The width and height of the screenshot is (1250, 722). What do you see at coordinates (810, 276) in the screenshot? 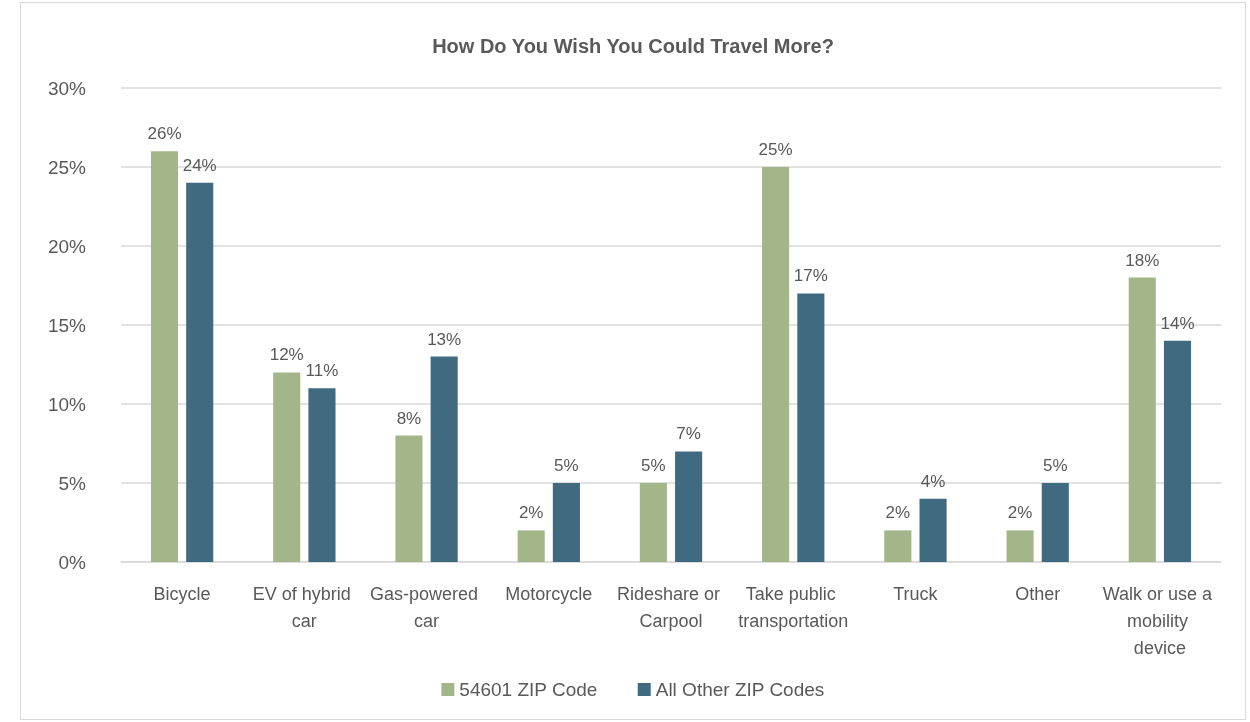
I see `data-label: 17%` at bounding box center [810, 276].